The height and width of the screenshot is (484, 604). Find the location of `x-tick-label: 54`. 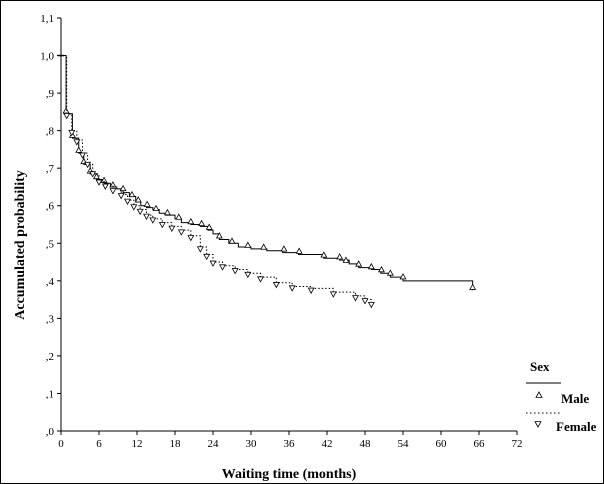

x-tick-label: 54 is located at coordinates (404, 444).